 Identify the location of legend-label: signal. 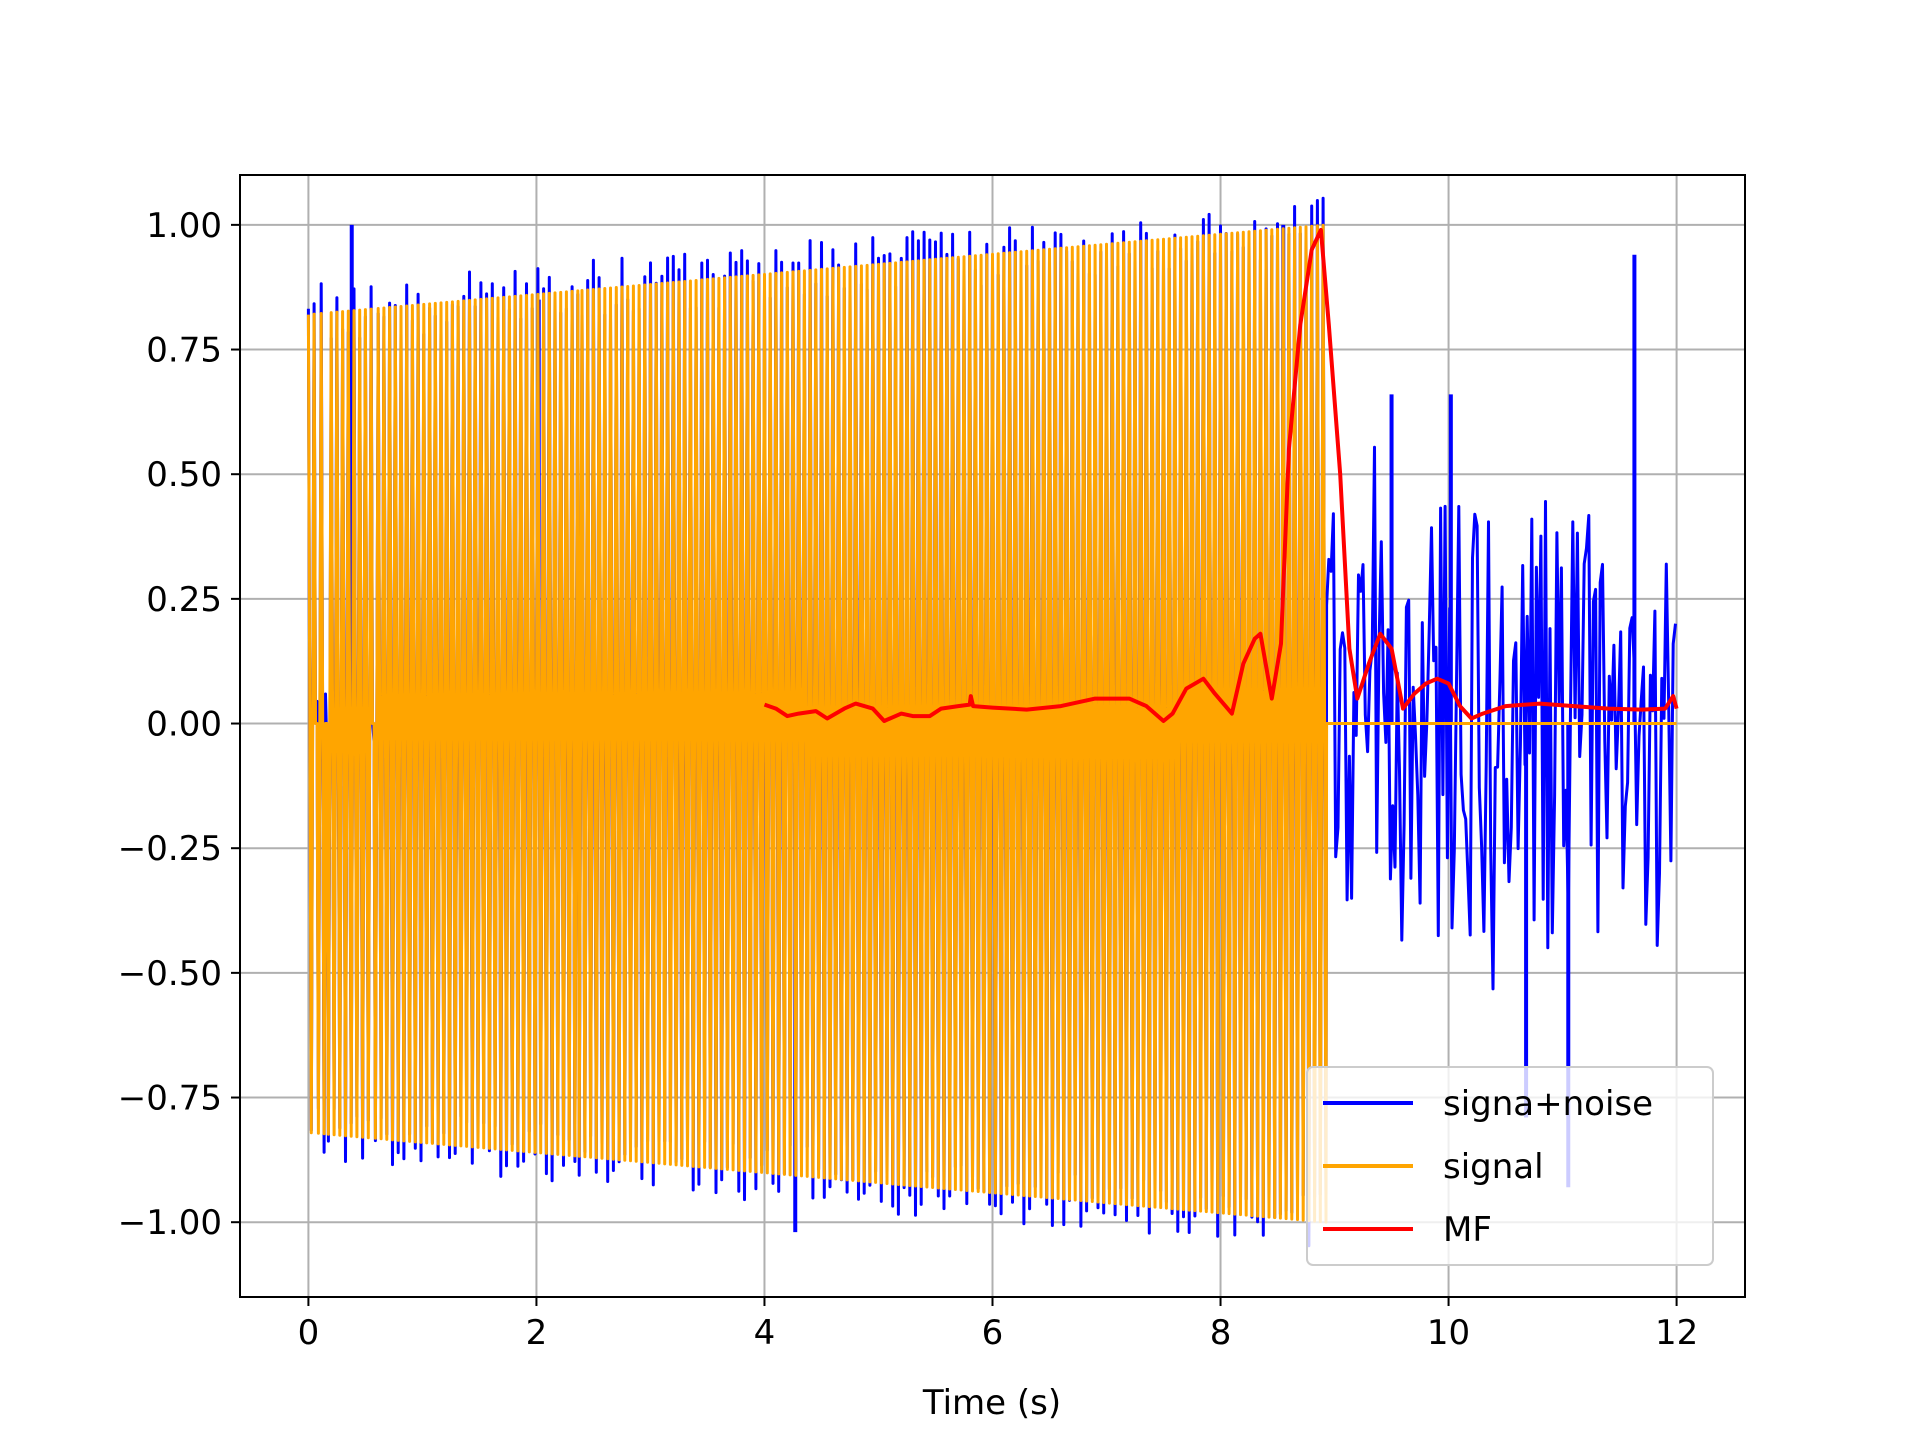
(1493, 1167).